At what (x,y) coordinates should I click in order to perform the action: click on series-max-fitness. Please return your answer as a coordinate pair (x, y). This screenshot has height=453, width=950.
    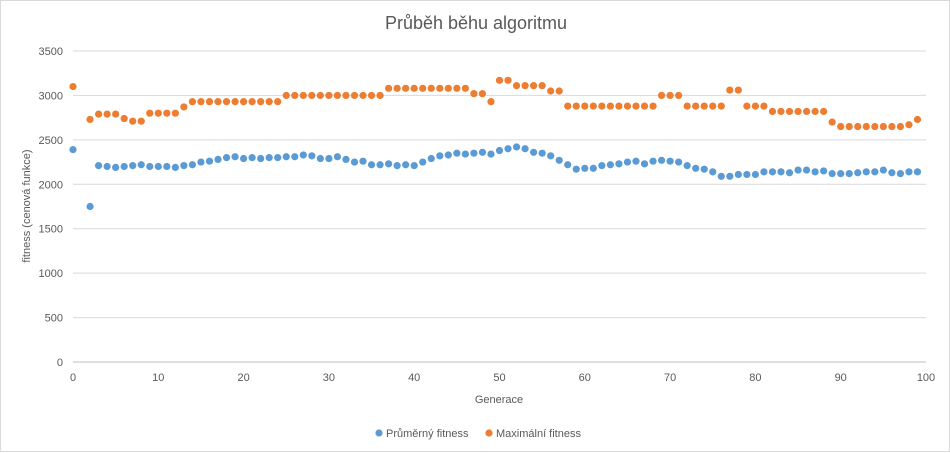
    Looking at the image, I should click on (495, 103).